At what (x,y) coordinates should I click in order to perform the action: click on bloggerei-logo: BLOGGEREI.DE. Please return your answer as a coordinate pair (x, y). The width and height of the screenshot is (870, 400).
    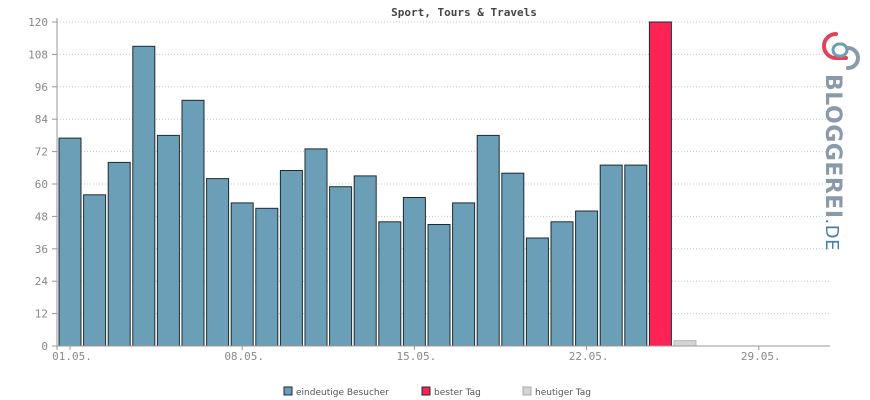
    Looking at the image, I should click on (840, 141).